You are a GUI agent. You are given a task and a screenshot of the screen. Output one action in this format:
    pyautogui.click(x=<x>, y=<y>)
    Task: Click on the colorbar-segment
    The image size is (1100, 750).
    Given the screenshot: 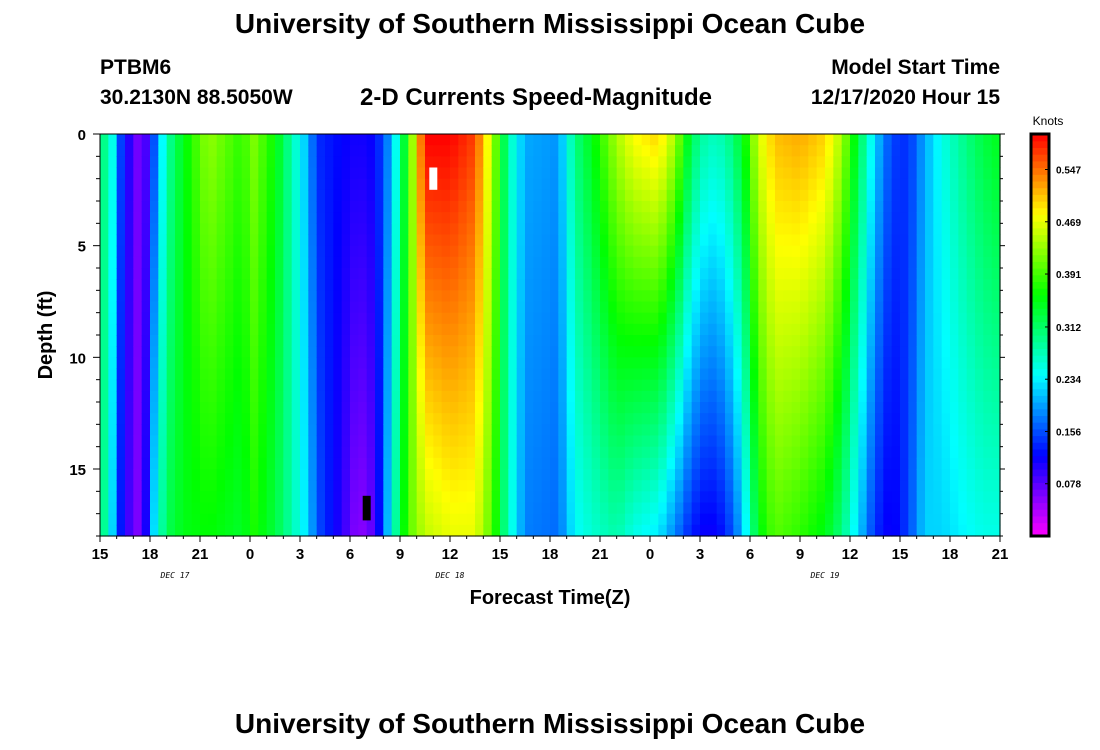 What is the action you would take?
    pyautogui.click(x=1040, y=359)
    